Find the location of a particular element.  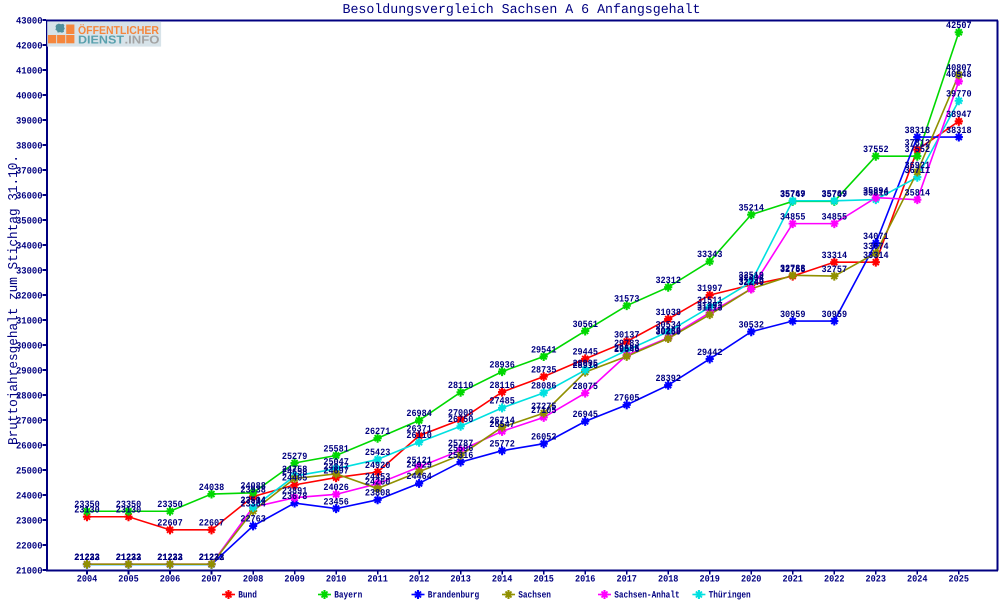

svg-text: 30532 is located at coordinates (751, 325).